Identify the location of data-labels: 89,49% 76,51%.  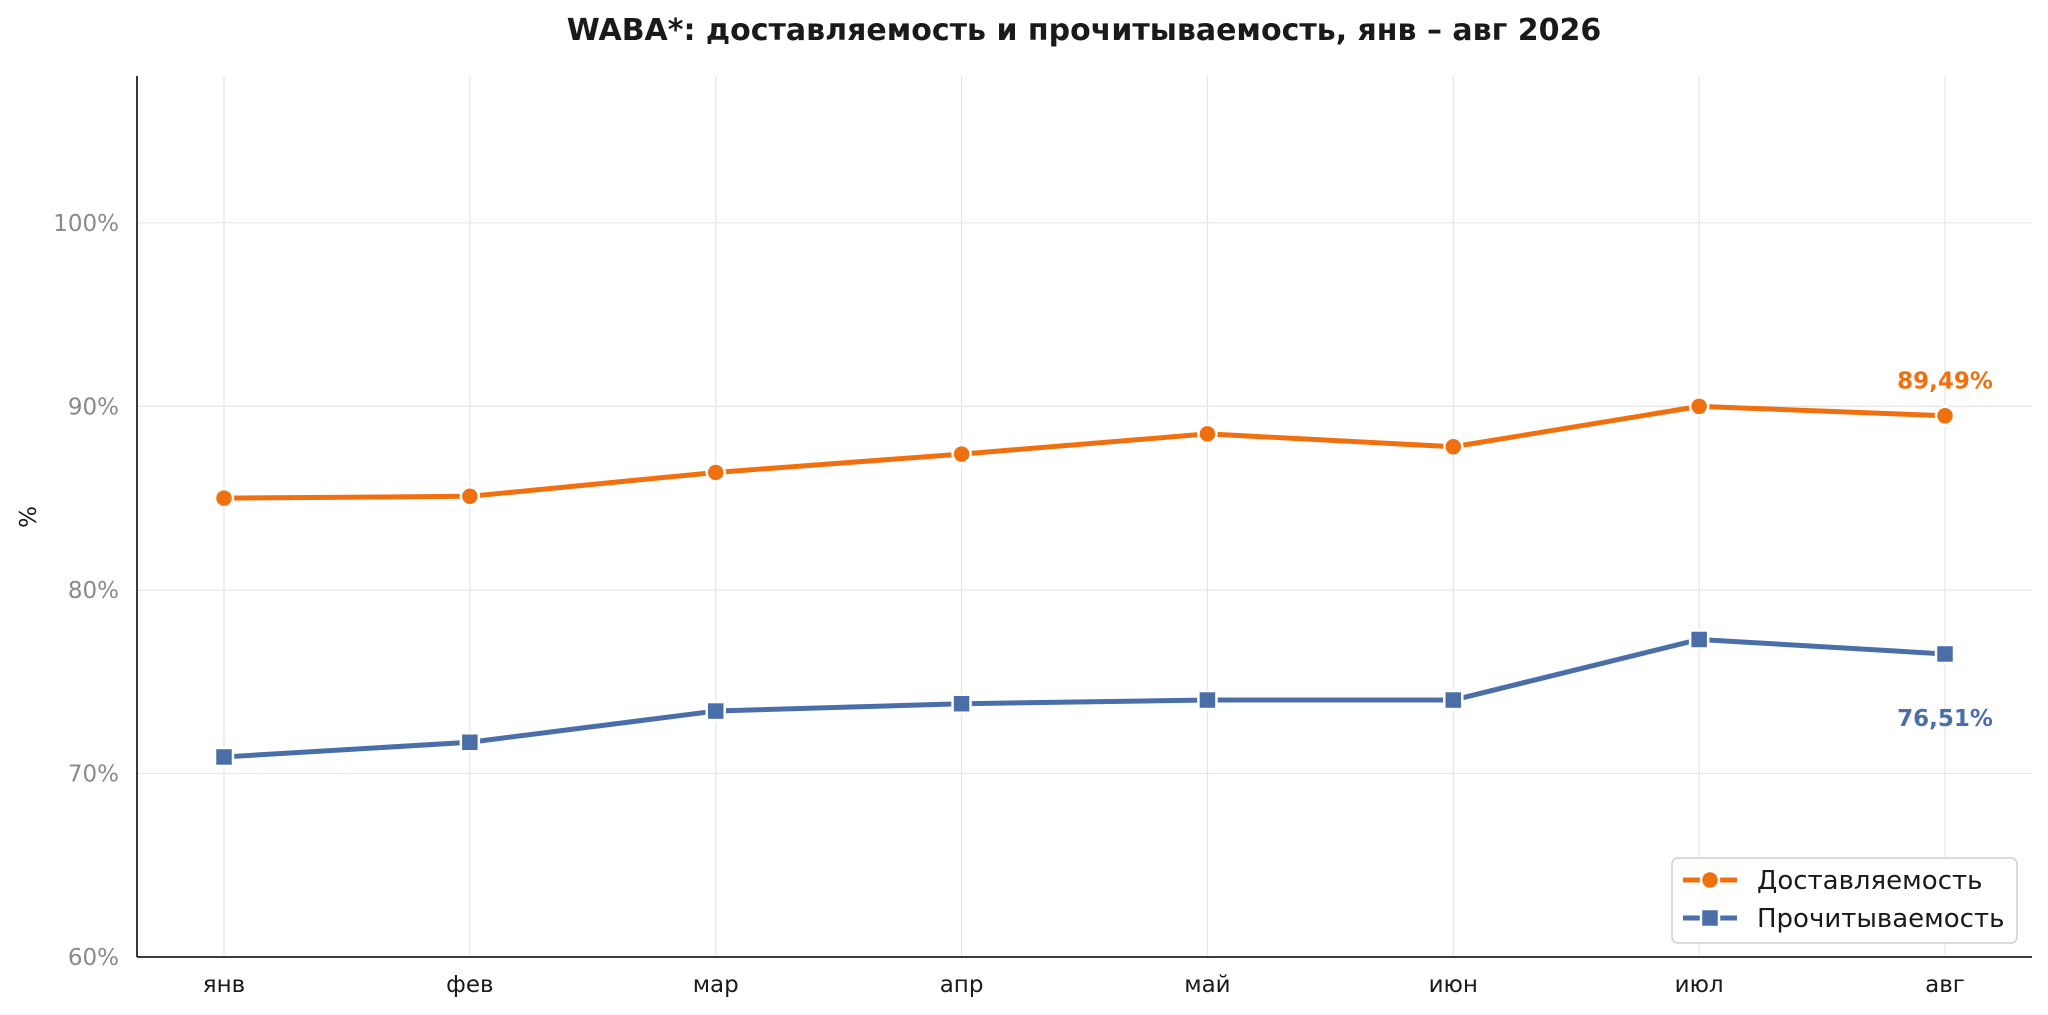
(1945, 550).